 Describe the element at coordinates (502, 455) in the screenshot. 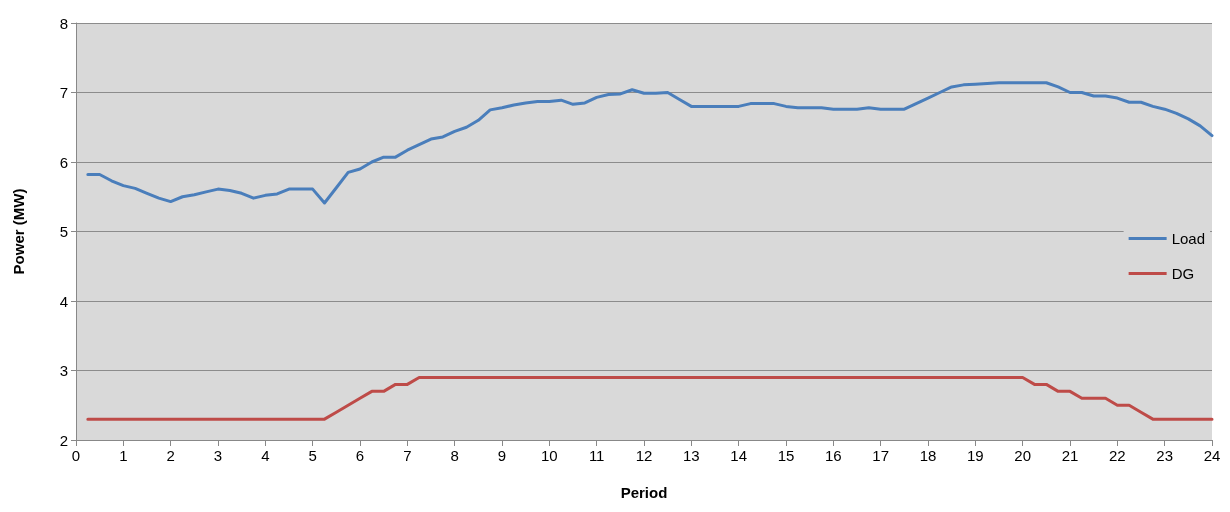

I see `x-tick-label: 9` at that location.